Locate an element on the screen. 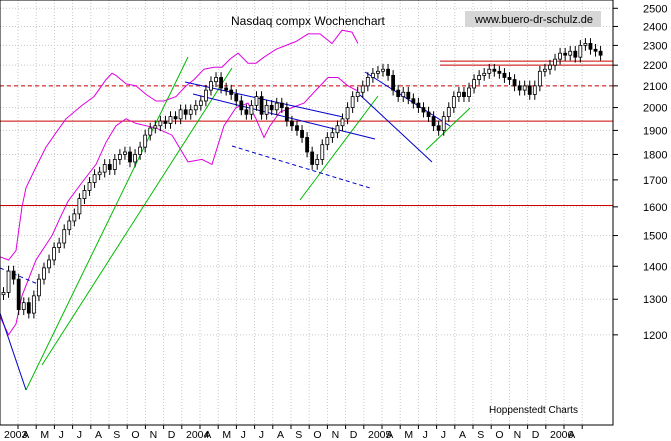 This screenshot has width=671, height=441. y-tick-label: 1700 is located at coordinates (655, 181).